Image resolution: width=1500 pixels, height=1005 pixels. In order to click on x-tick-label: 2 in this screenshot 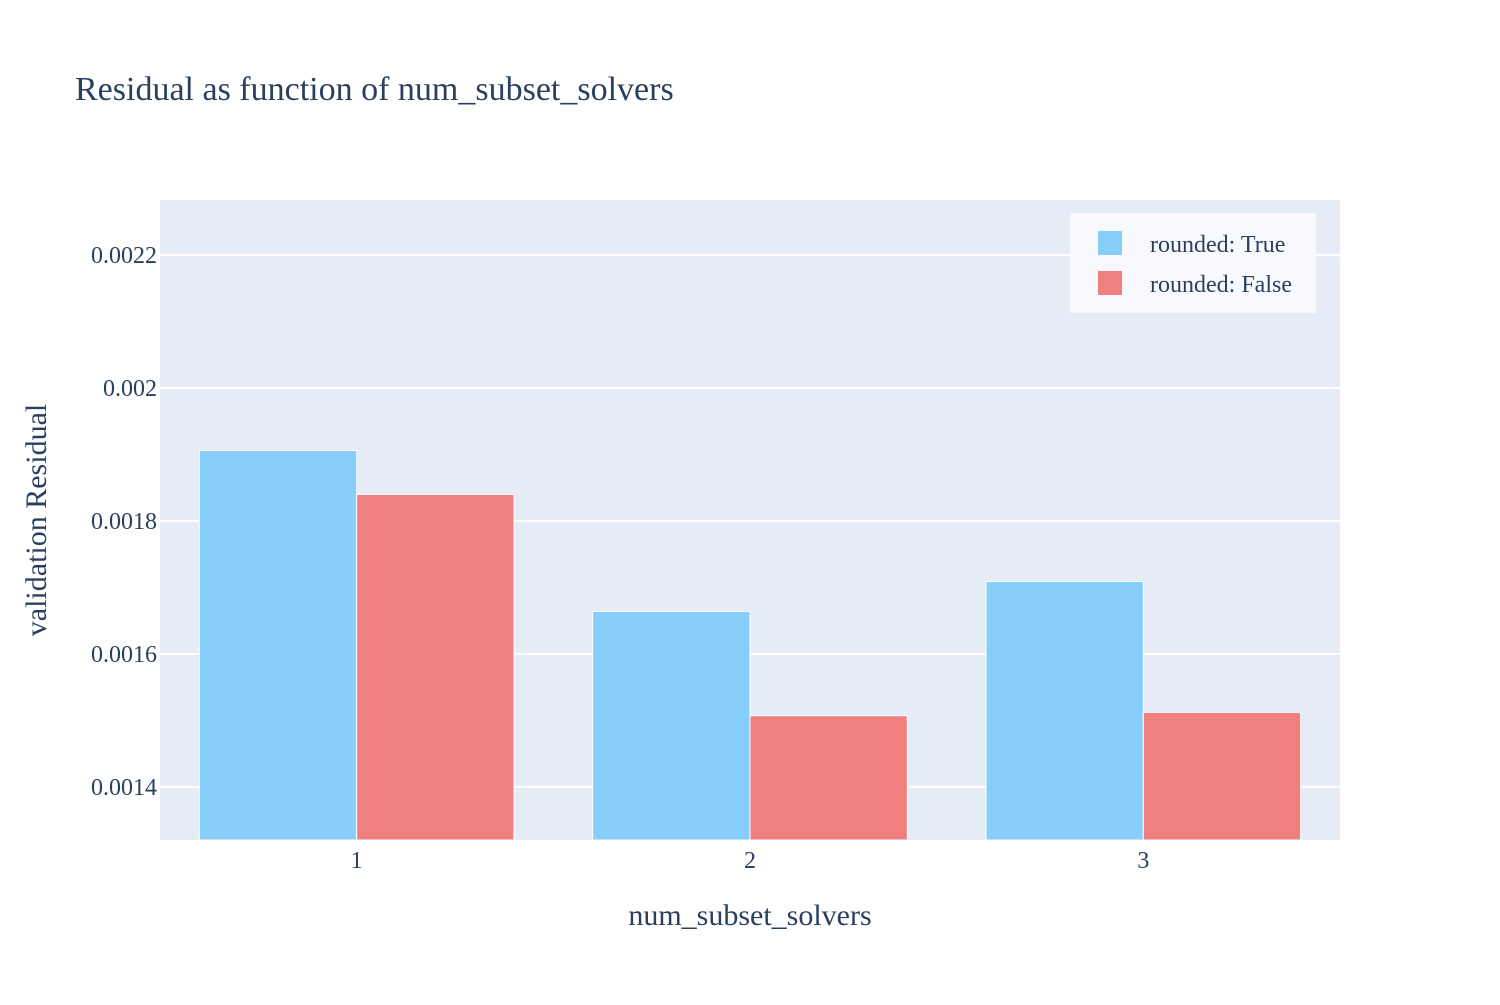, I will do `click(750, 861)`.